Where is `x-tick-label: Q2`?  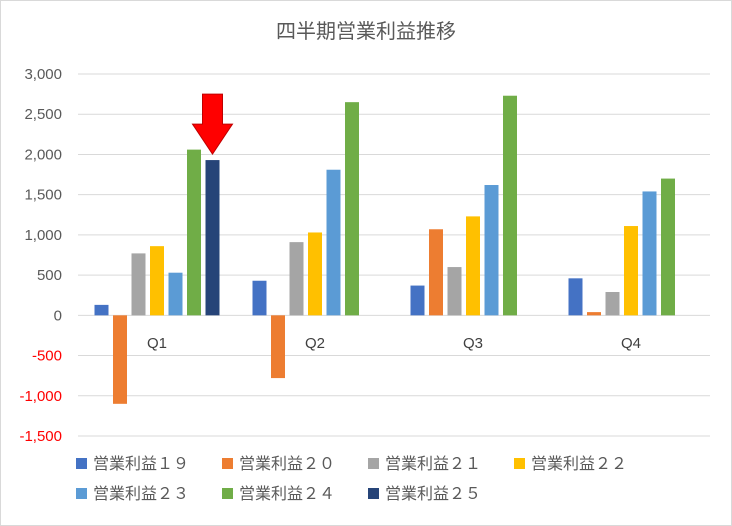
x-tick-label: Q2 is located at coordinates (315, 343).